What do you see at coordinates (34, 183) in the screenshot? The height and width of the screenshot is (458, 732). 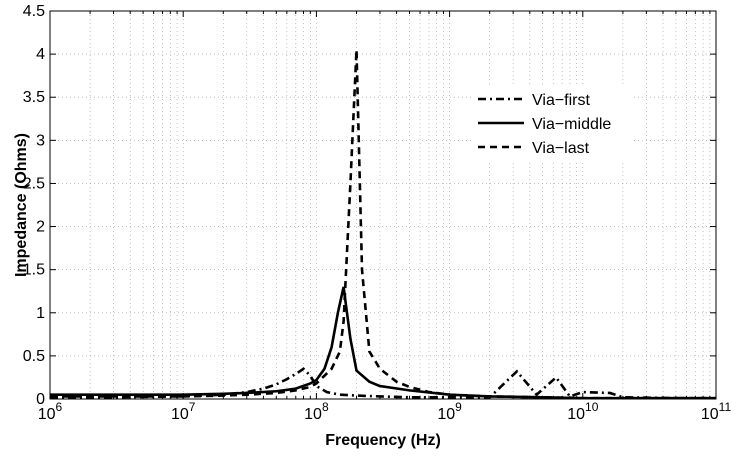 I see `y-tick-label: 2.5` at bounding box center [34, 183].